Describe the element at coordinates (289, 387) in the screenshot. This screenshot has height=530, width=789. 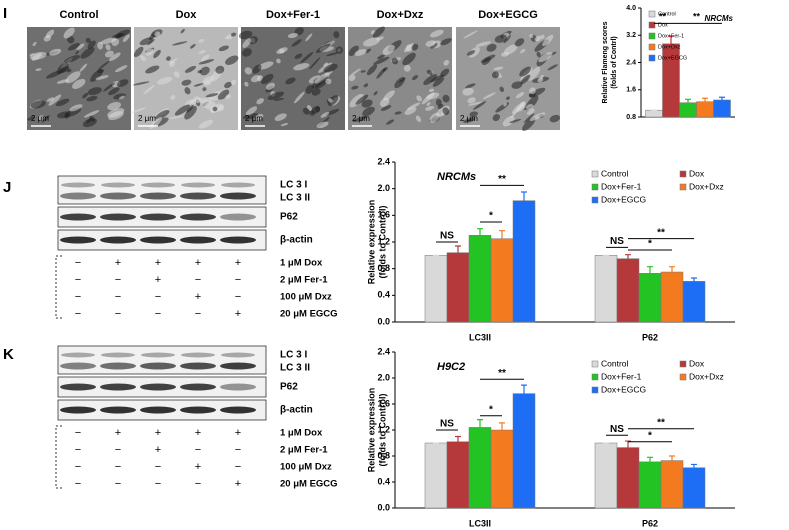
I see `band-label: P62` at that location.